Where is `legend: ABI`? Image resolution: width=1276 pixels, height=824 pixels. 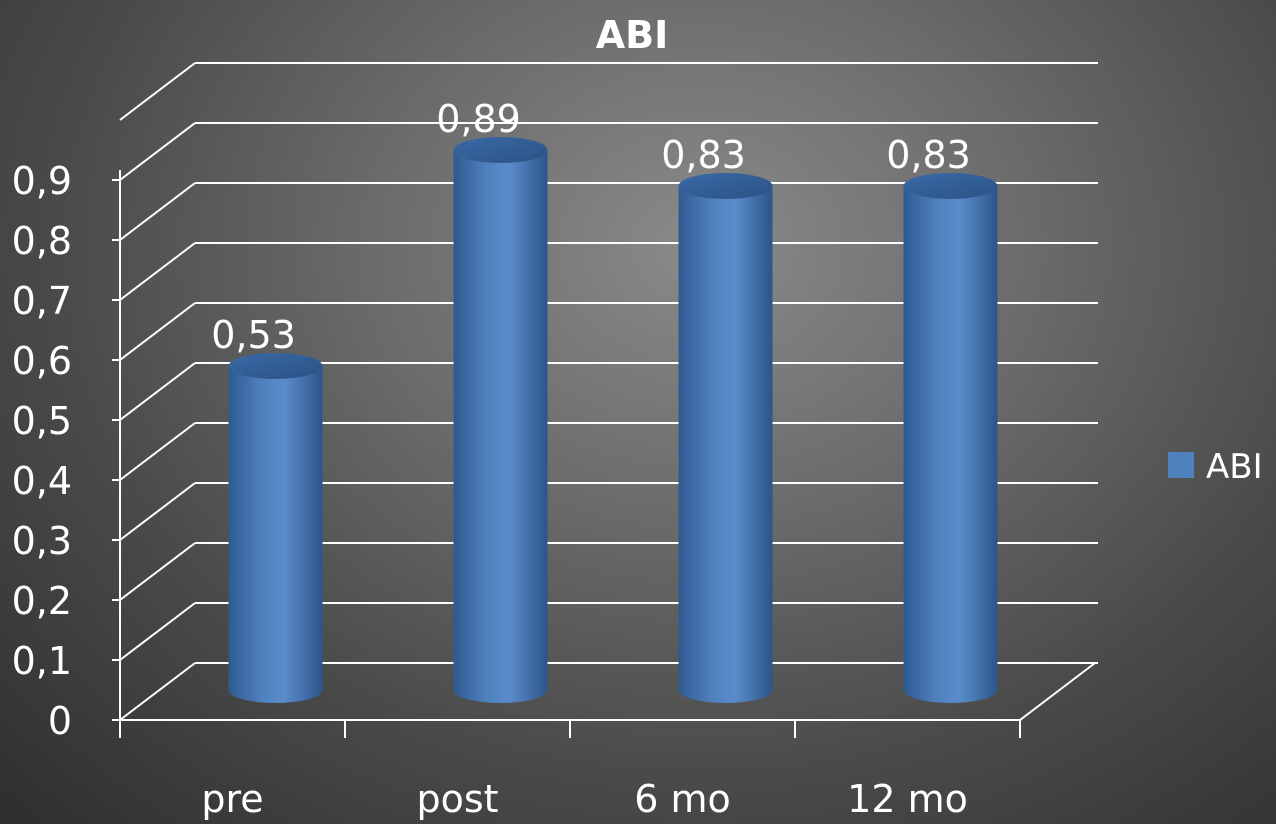 legend: ABI is located at coordinates (1215, 467).